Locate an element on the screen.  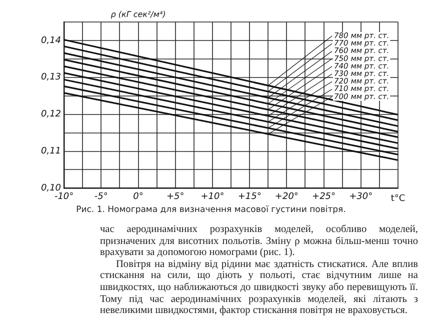
text: Повітря на відміну від рідини має здатність стискатися. Але вплив стискання на сили, що діють у польоті, стає відчутним лише на швидкостях, що наближаються до швидкості звуку або перевищують її. Тому під час аеродинамічних розрахунків моделей, які літають з невеликими швидкостями, фактор стискання повітря не враховується. is located at coordinates (259, 287).